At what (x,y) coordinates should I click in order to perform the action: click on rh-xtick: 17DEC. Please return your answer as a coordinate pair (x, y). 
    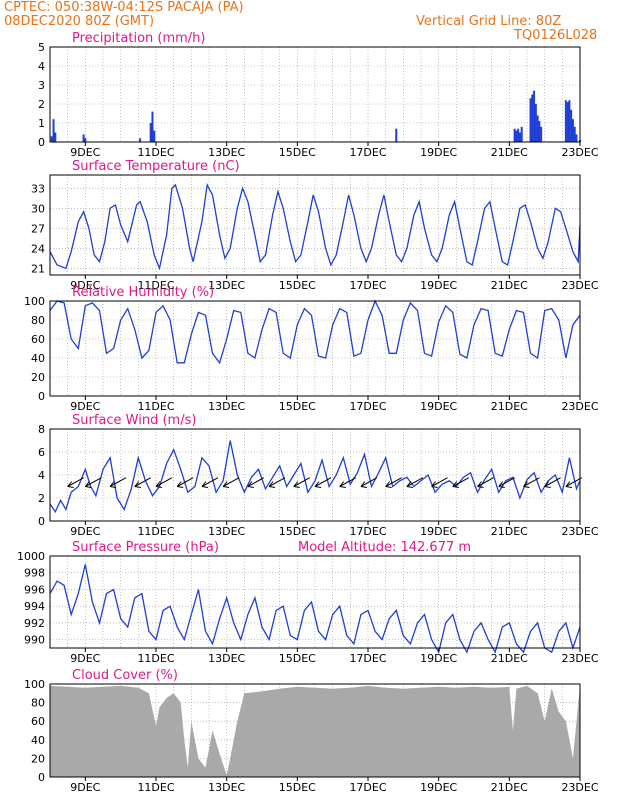
    Looking at the image, I should click on (367, 406).